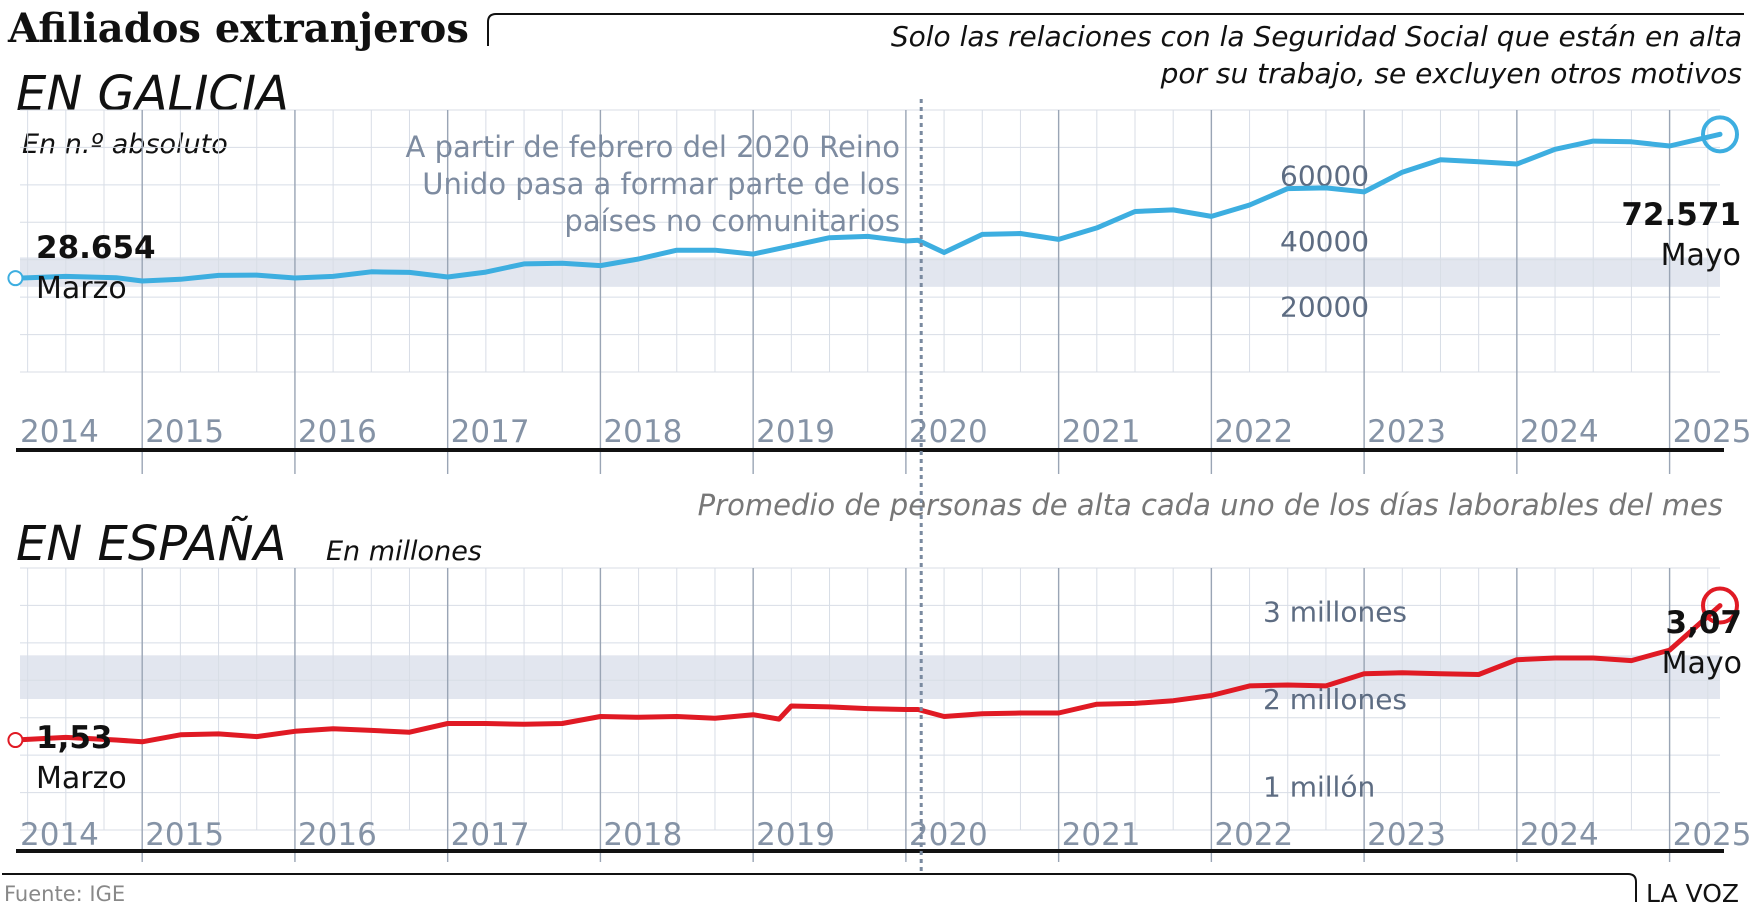 The image size is (1755, 909). What do you see at coordinates (642, 432) in the screenshot?
I see `galicia-year-label: 2018` at bounding box center [642, 432].